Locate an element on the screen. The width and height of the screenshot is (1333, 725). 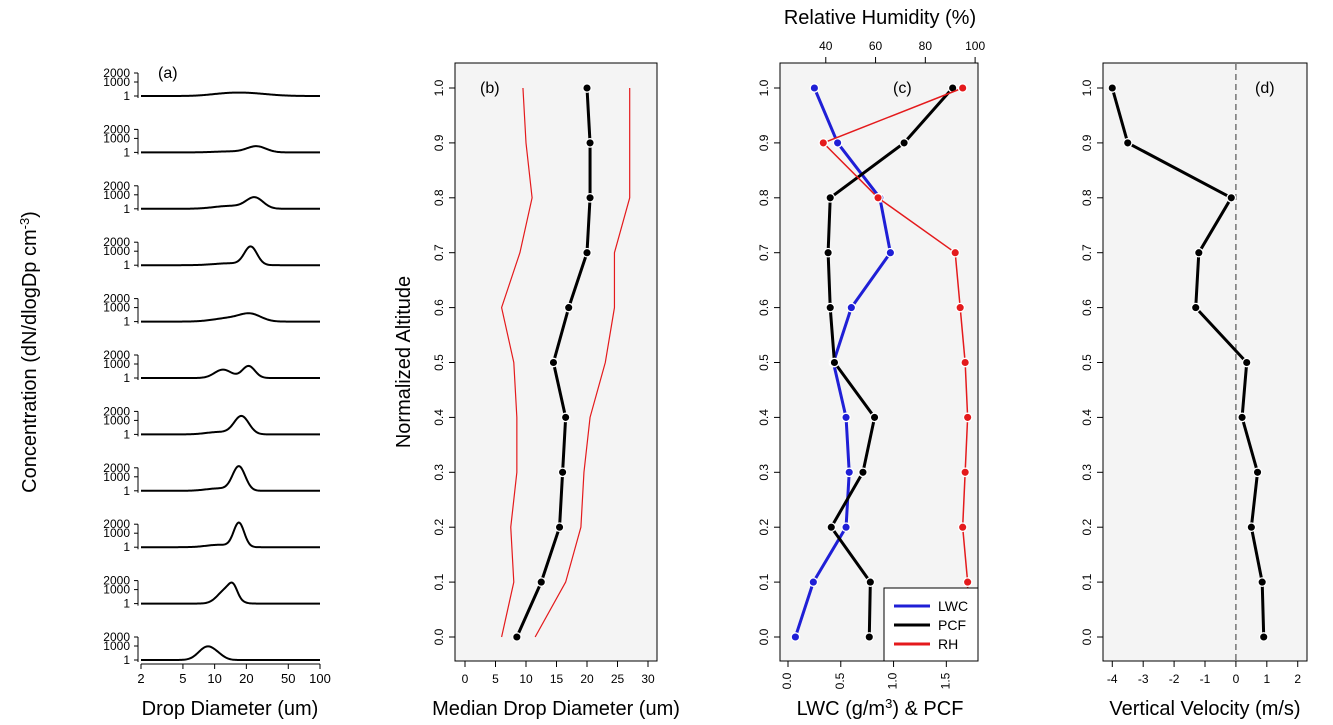
x-tick-label: 15 is located at coordinates (557, 679).